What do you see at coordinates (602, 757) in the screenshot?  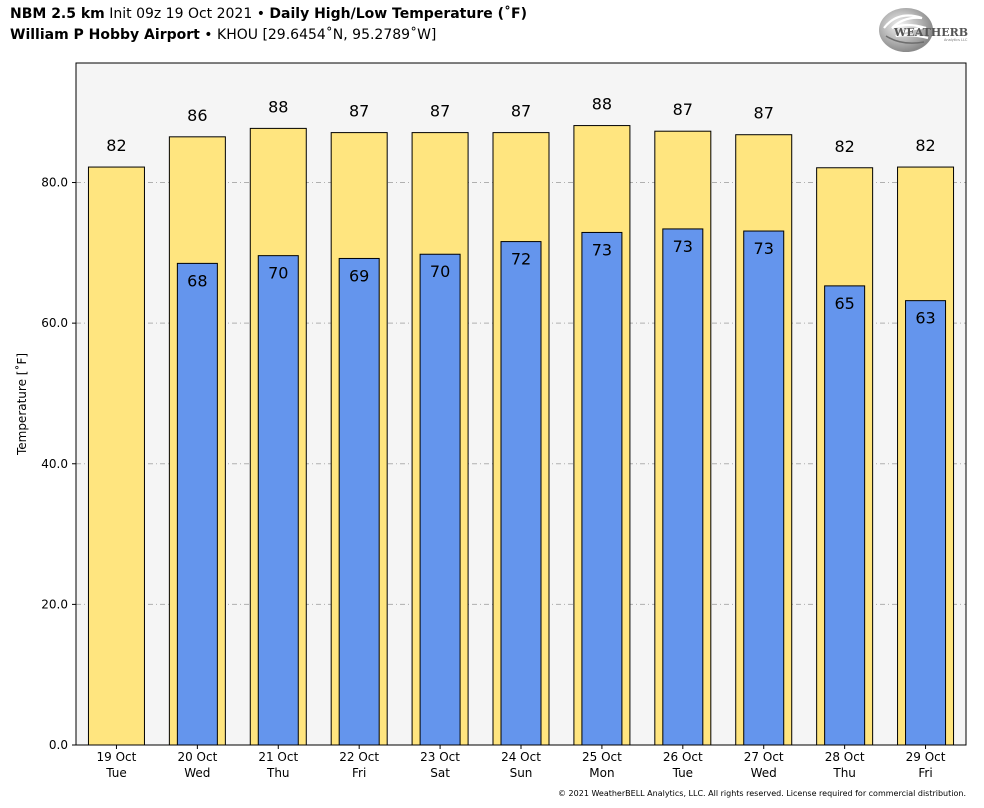 I see `x-tick-date: 25 Oct` at bounding box center [602, 757].